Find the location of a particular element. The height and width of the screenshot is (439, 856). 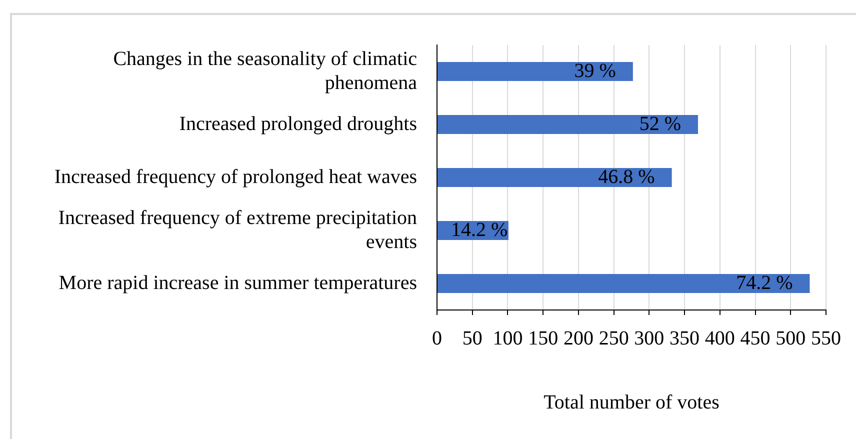

x-tick-label: 400 is located at coordinates (719, 338).